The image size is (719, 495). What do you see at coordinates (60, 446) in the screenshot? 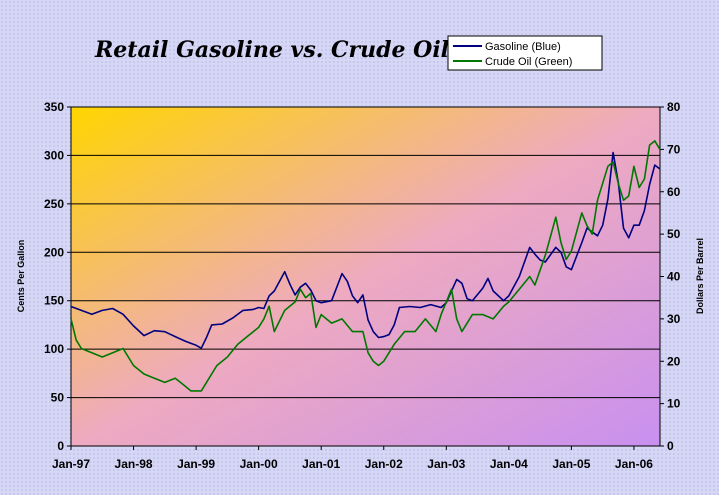
I see `y-tick-label: 0` at bounding box center [60, 446].